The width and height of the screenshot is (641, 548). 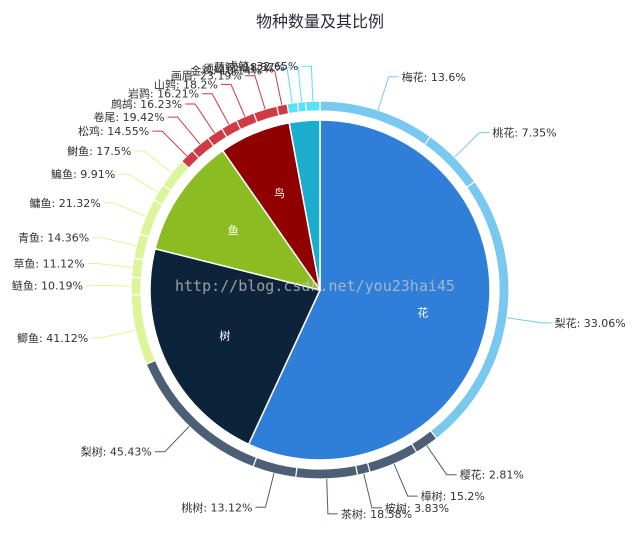 What do you see at coordinates (65, 203) in the screenshot?
I see `ring-label: 鳙鱼: 21.32%` at bounding box center [65, 203].